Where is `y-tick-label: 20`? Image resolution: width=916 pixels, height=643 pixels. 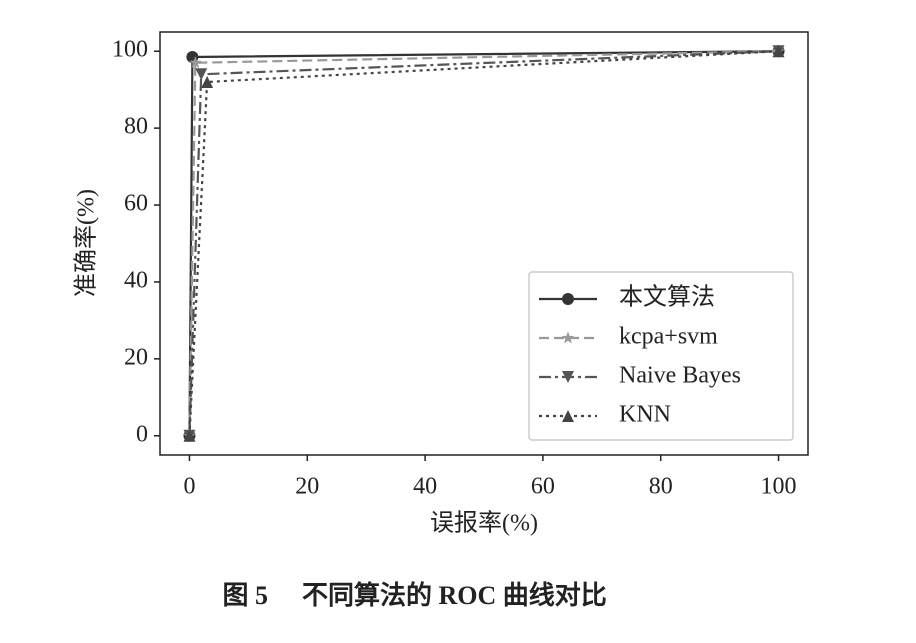 y-tick-label: 20 is located at coordinates (136, 357).